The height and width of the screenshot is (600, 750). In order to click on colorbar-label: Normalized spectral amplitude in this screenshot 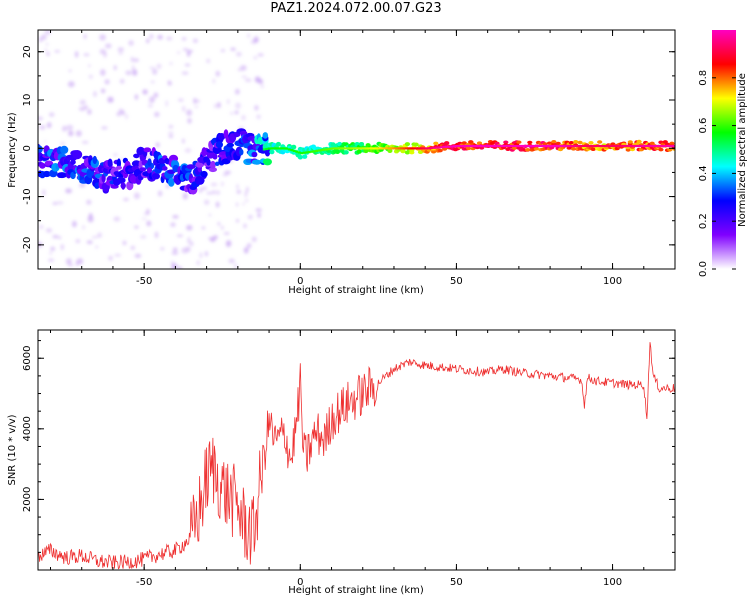, I will do `click(742, 150)`.